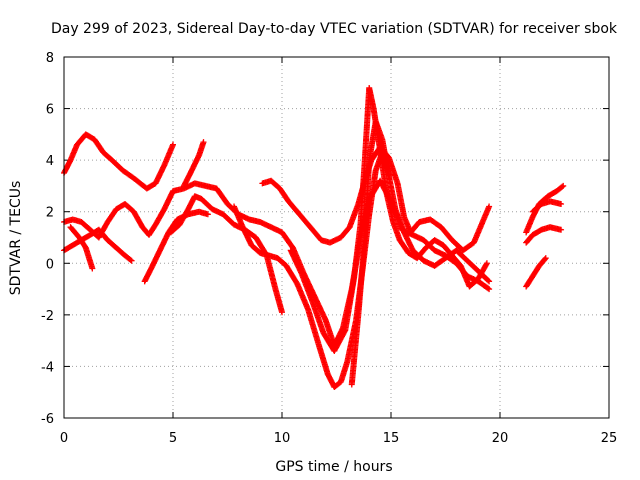 The height and width of the screenshot is (480, 640). Describe the element at coordinates (536, 272) in the screenshot. I see `series-track-l` at that location.